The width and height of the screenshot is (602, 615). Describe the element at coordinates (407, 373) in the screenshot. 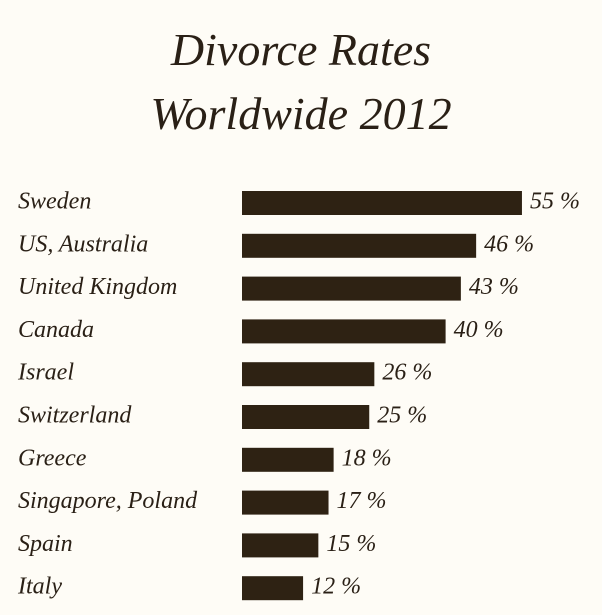

I see `value-label: 26 %` at that location.